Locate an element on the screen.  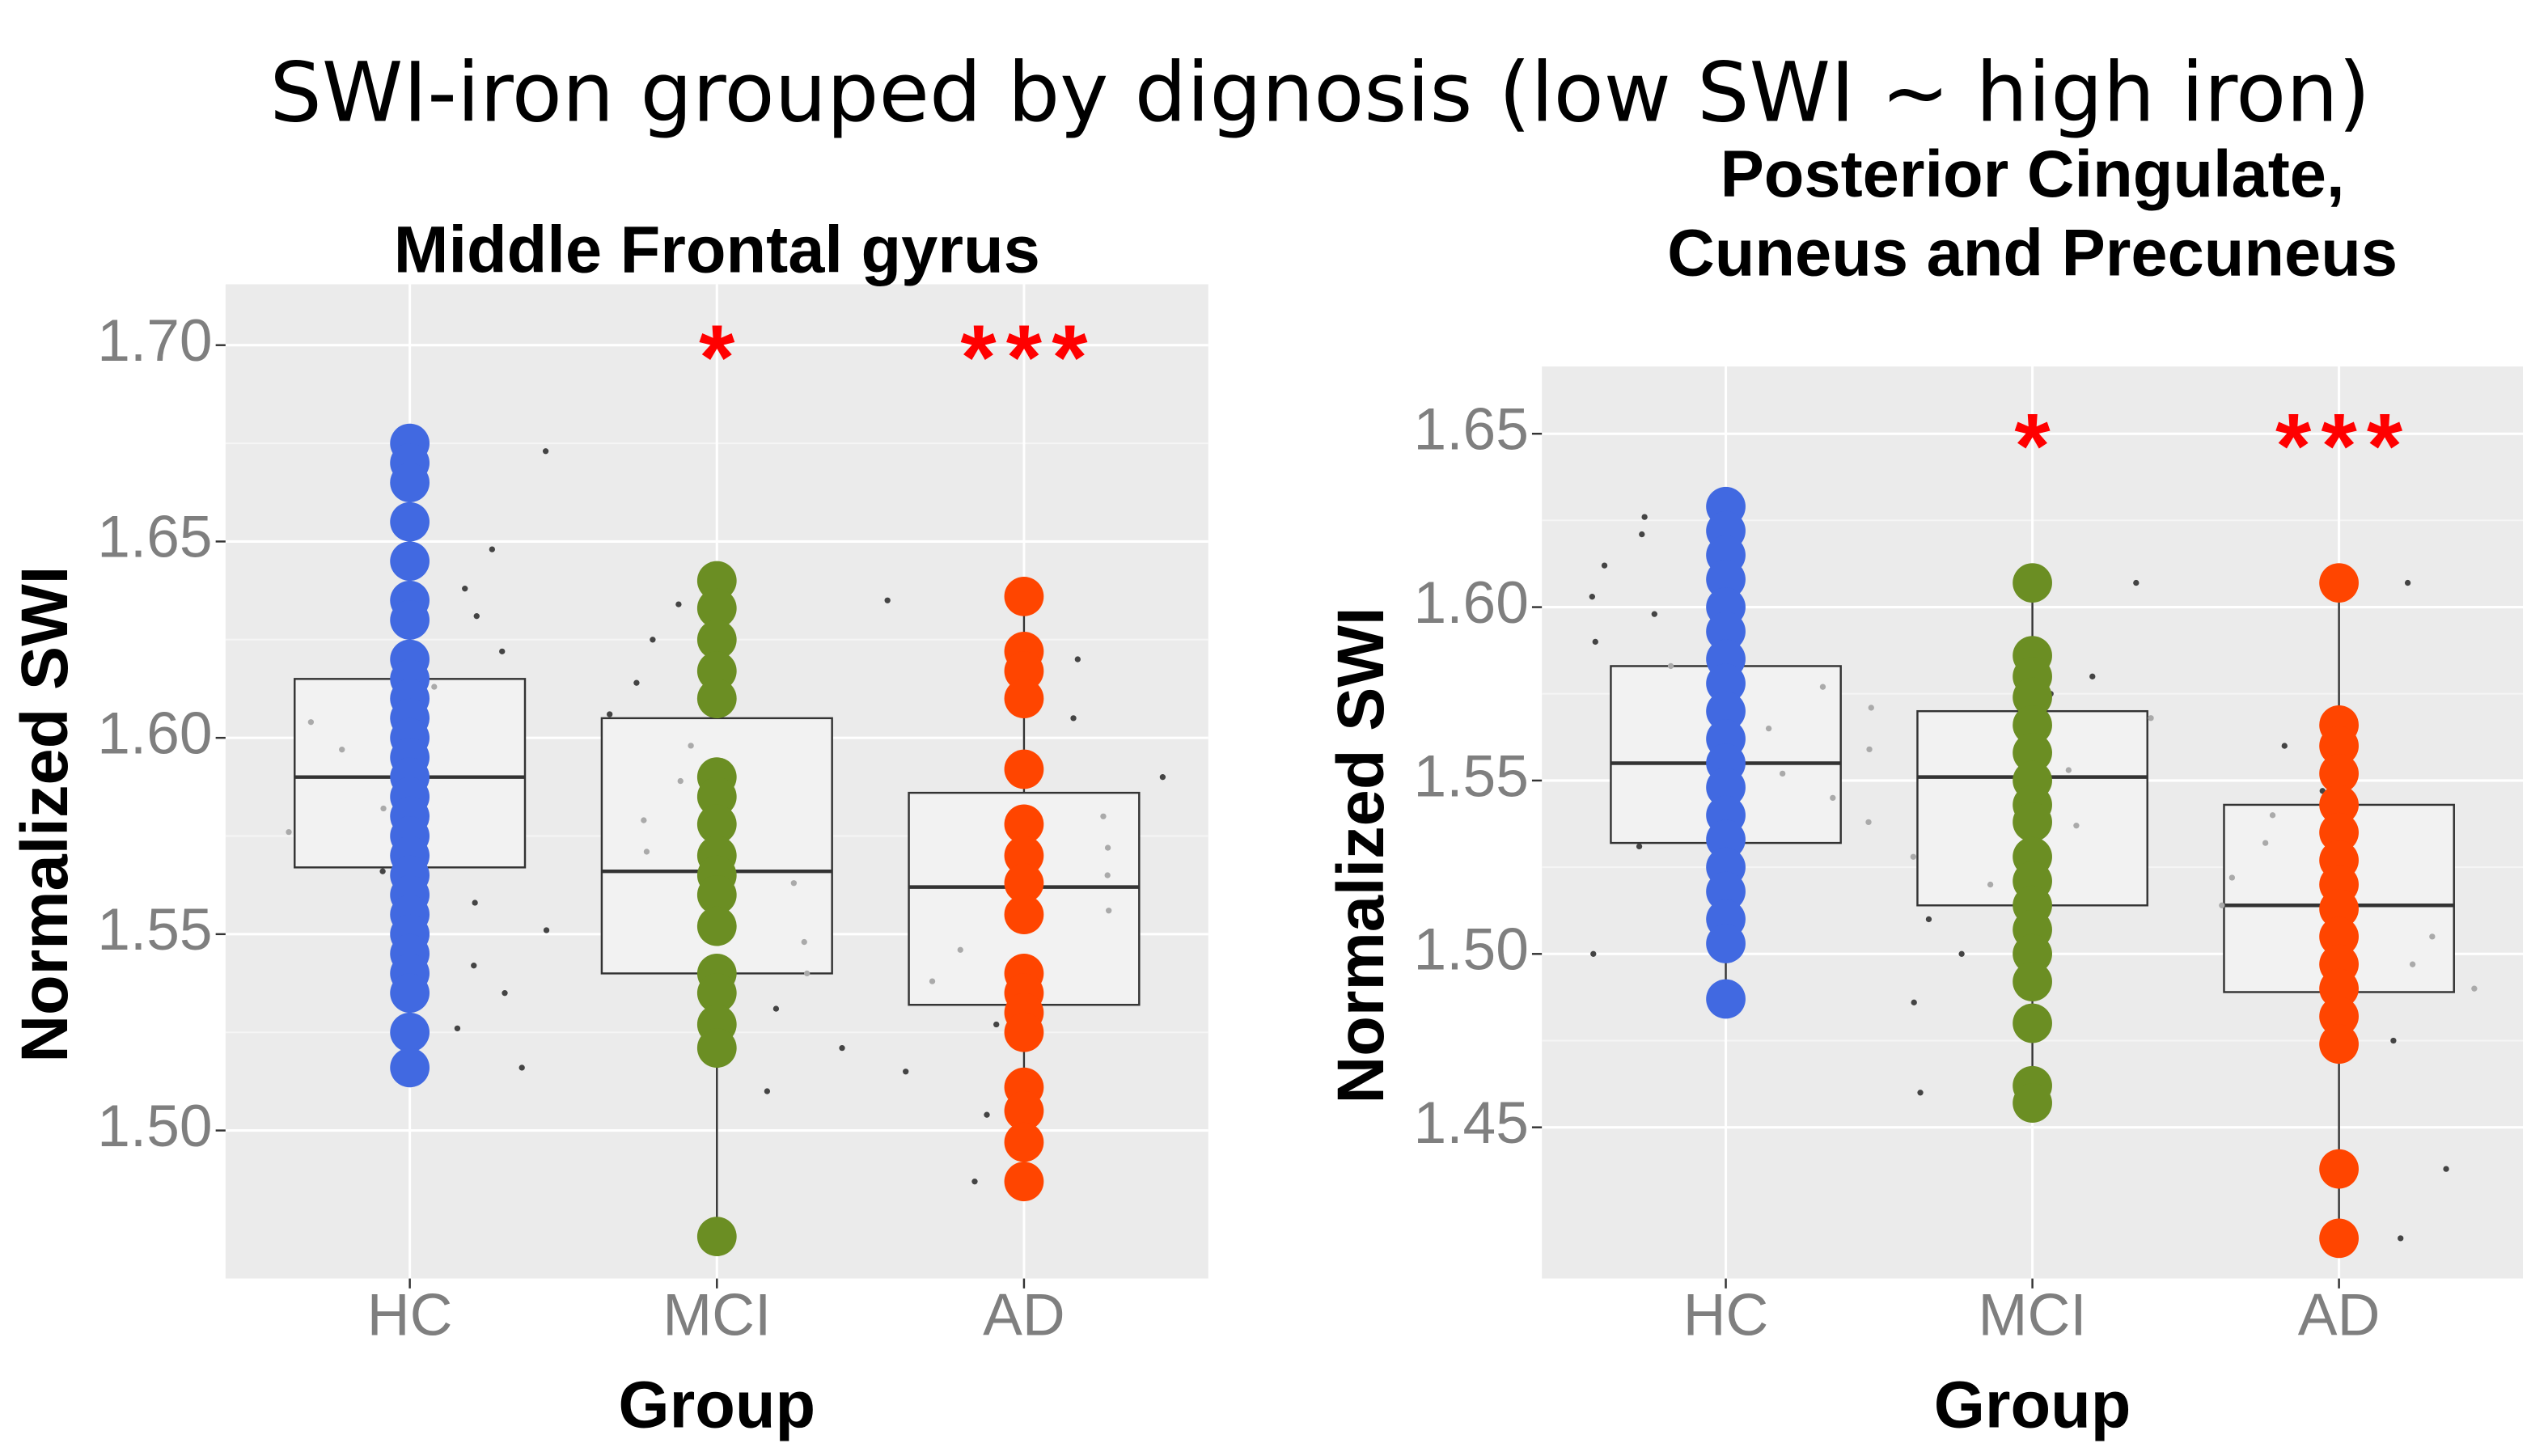
y-tick-label: 1.60 is located at coordinates (1471, 603).